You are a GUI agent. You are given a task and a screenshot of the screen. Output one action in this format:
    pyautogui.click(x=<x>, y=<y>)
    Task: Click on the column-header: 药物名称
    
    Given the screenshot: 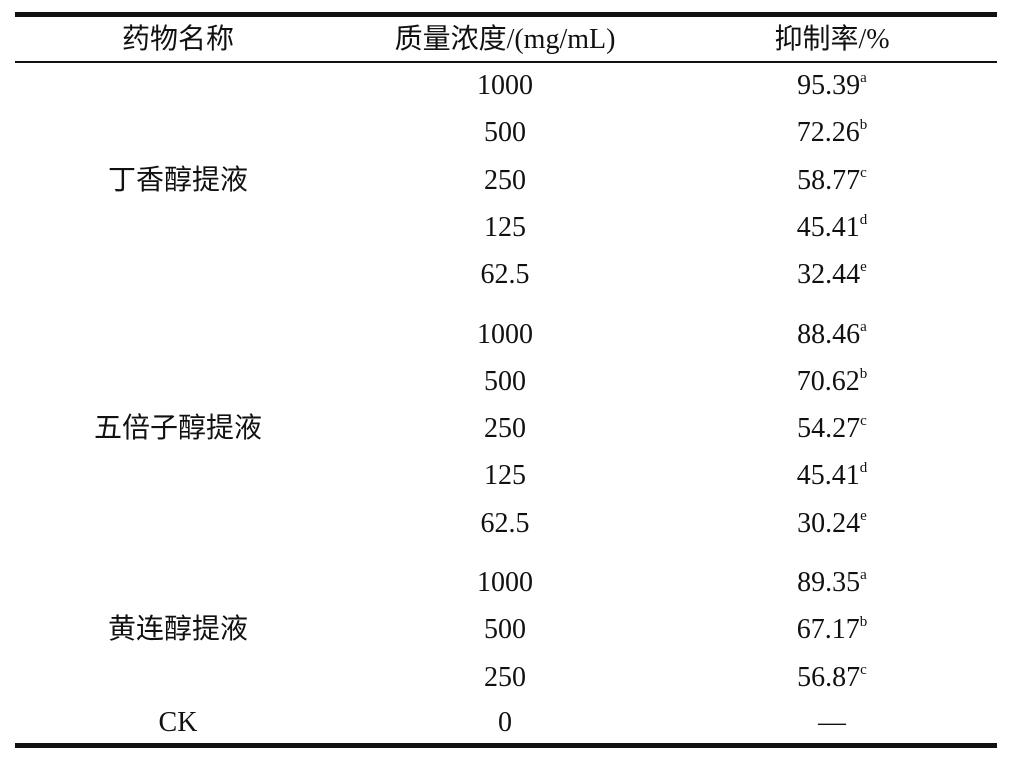 What is the action you would take?
    pyautogui.click(x=178, y=39)
    